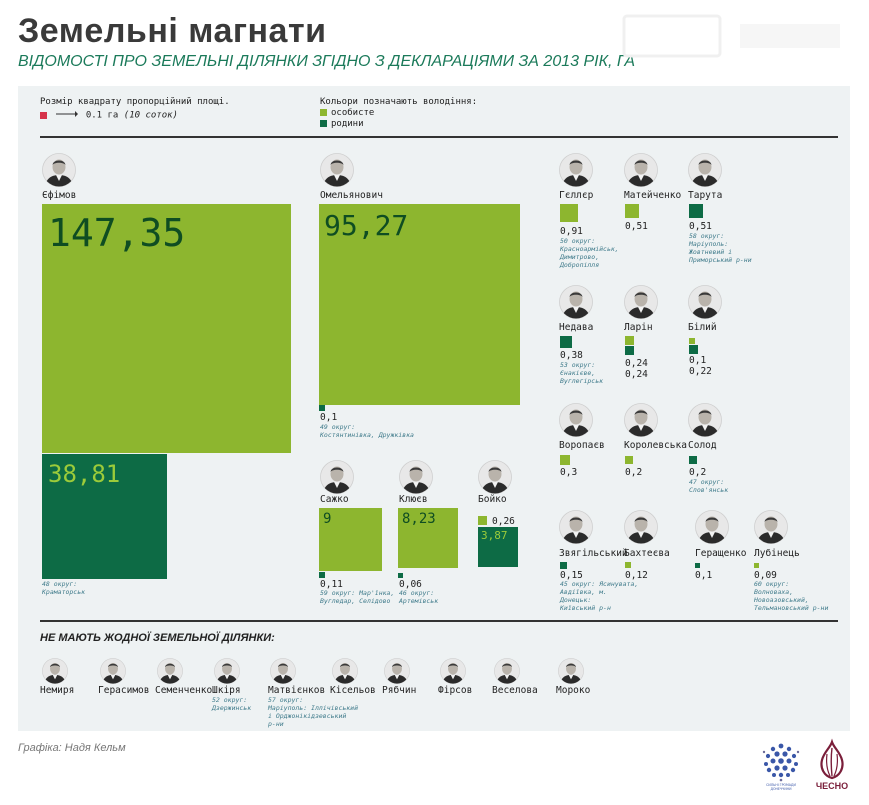  Describe the element at coordinates (428, 538) in the screenshot. I see `personal-square-p12` at that location.